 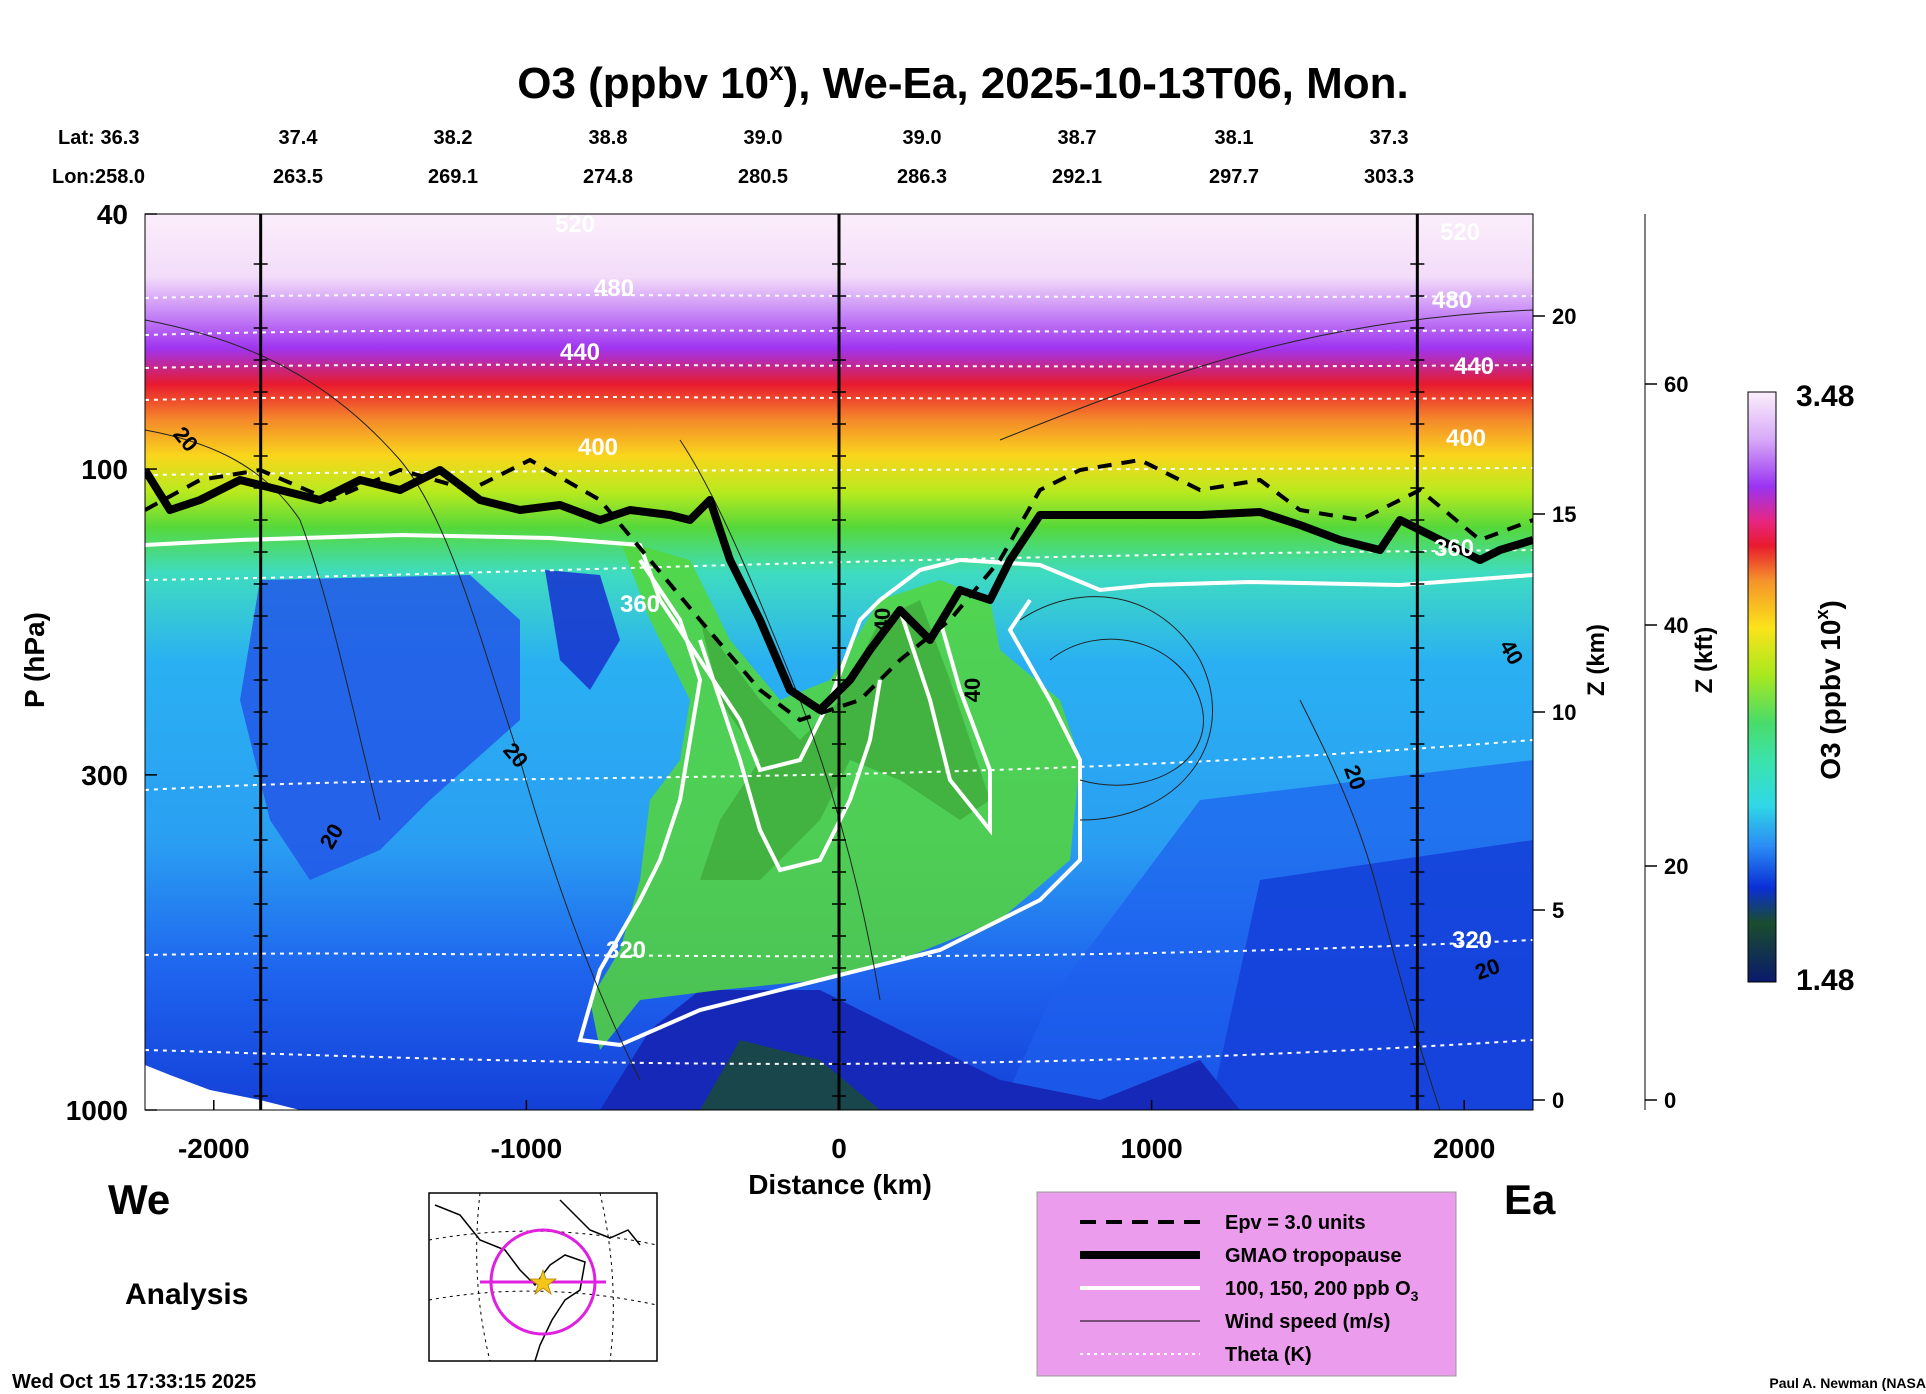 What do you see at coordinates (1389, 177) in the screenshot?
I see `lon-value: 303.3` at bounding box center [1389, 177].